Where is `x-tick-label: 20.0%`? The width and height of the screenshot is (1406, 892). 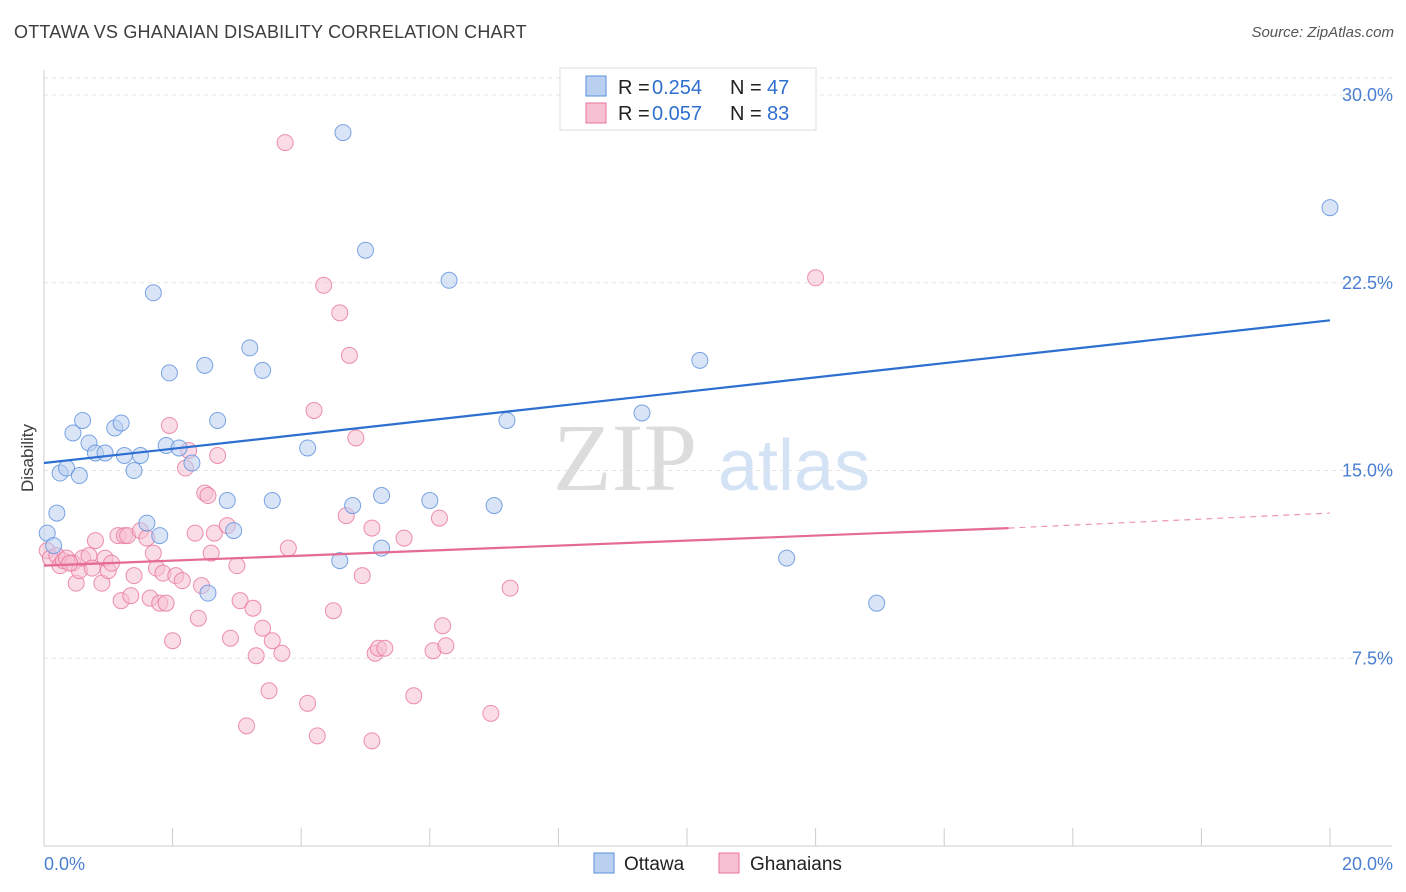
x-tick-label: 20.0% is located at coordinates (1367, 864).